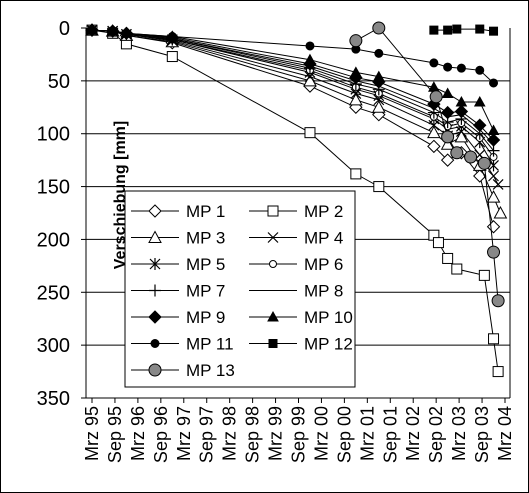  What do you see at coordinates (323, 291) in the screenshot?
I see `legend-label-mp-8: MP 8` at bounding box center [323, 291].